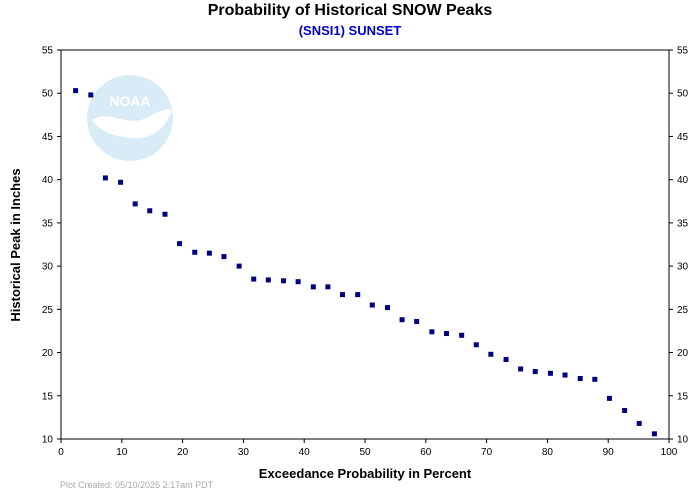 Image resolution: width=700 pixels, height=500 pixels. I want to click on x-tick-label: 30, so click(244, 452).